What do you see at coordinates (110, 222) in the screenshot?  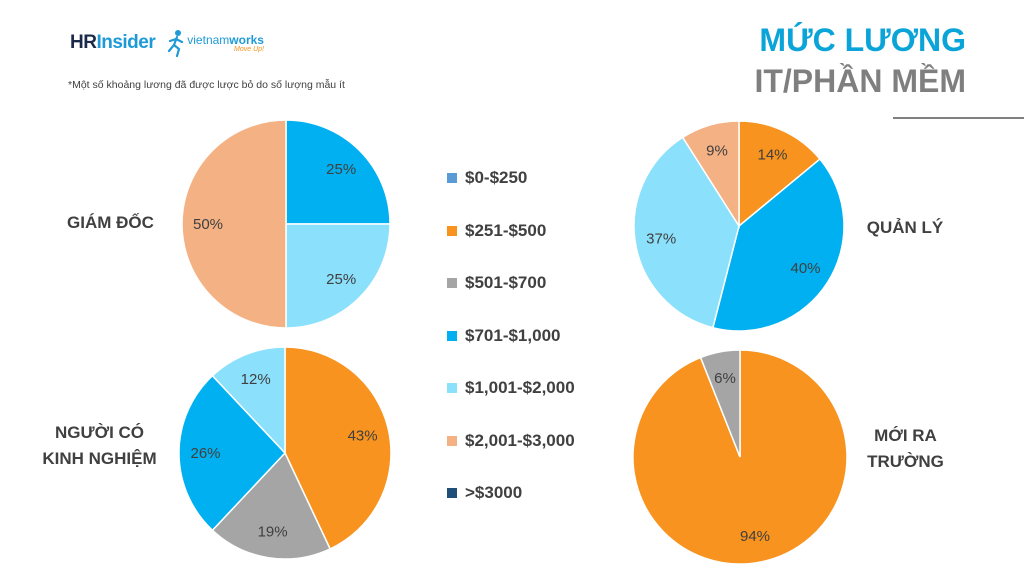 I see `pie-label-giam-doc: GIÁM ĐỐC` at bounding box center [110, 222].